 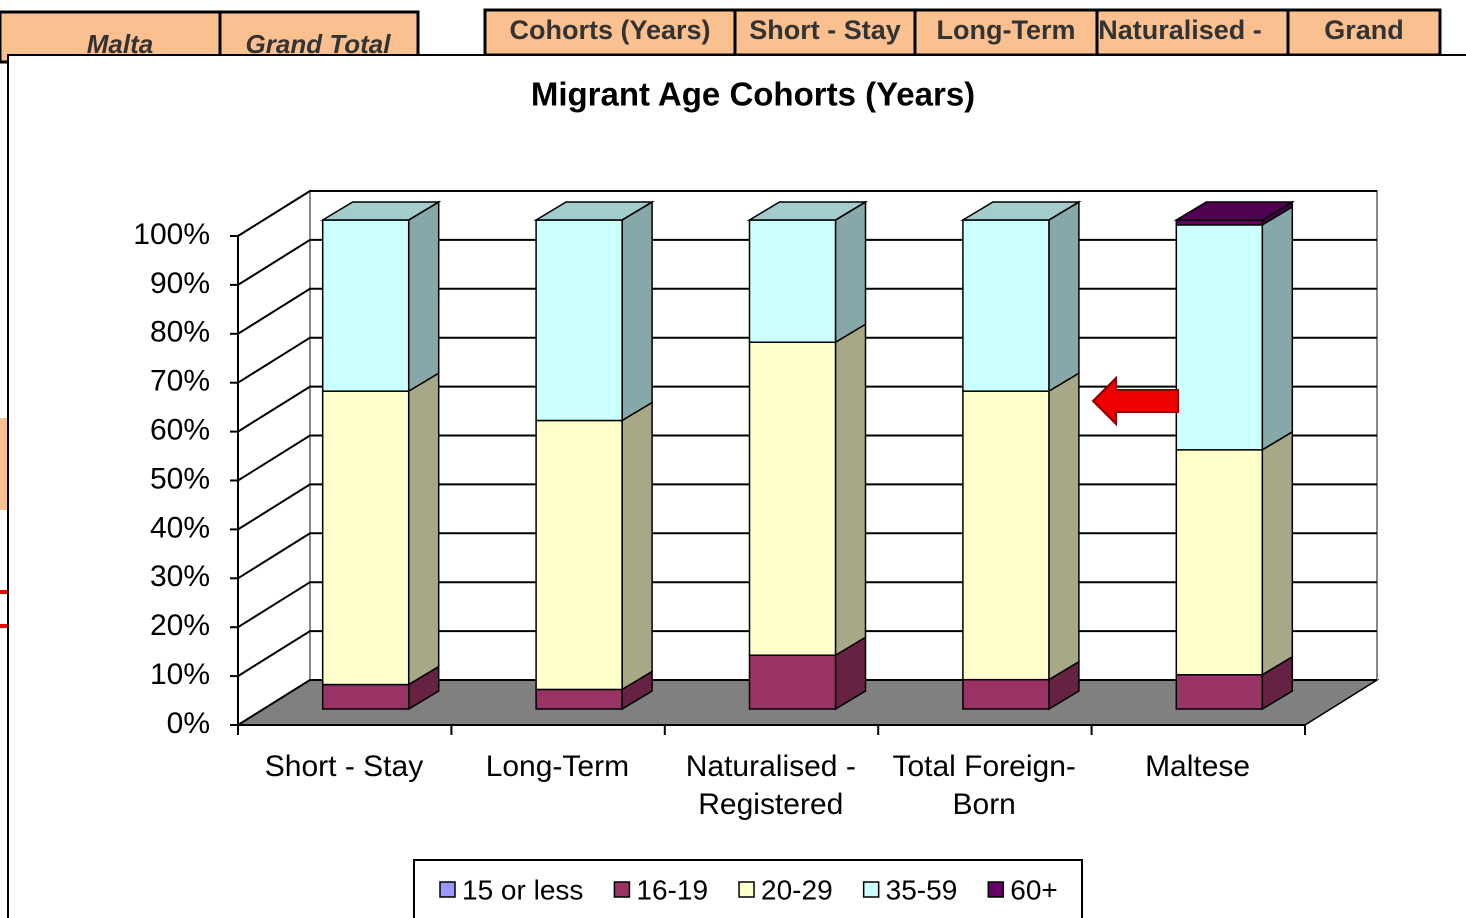 I want to click on y-tick-label: 40%, so click(x=180, y=527).